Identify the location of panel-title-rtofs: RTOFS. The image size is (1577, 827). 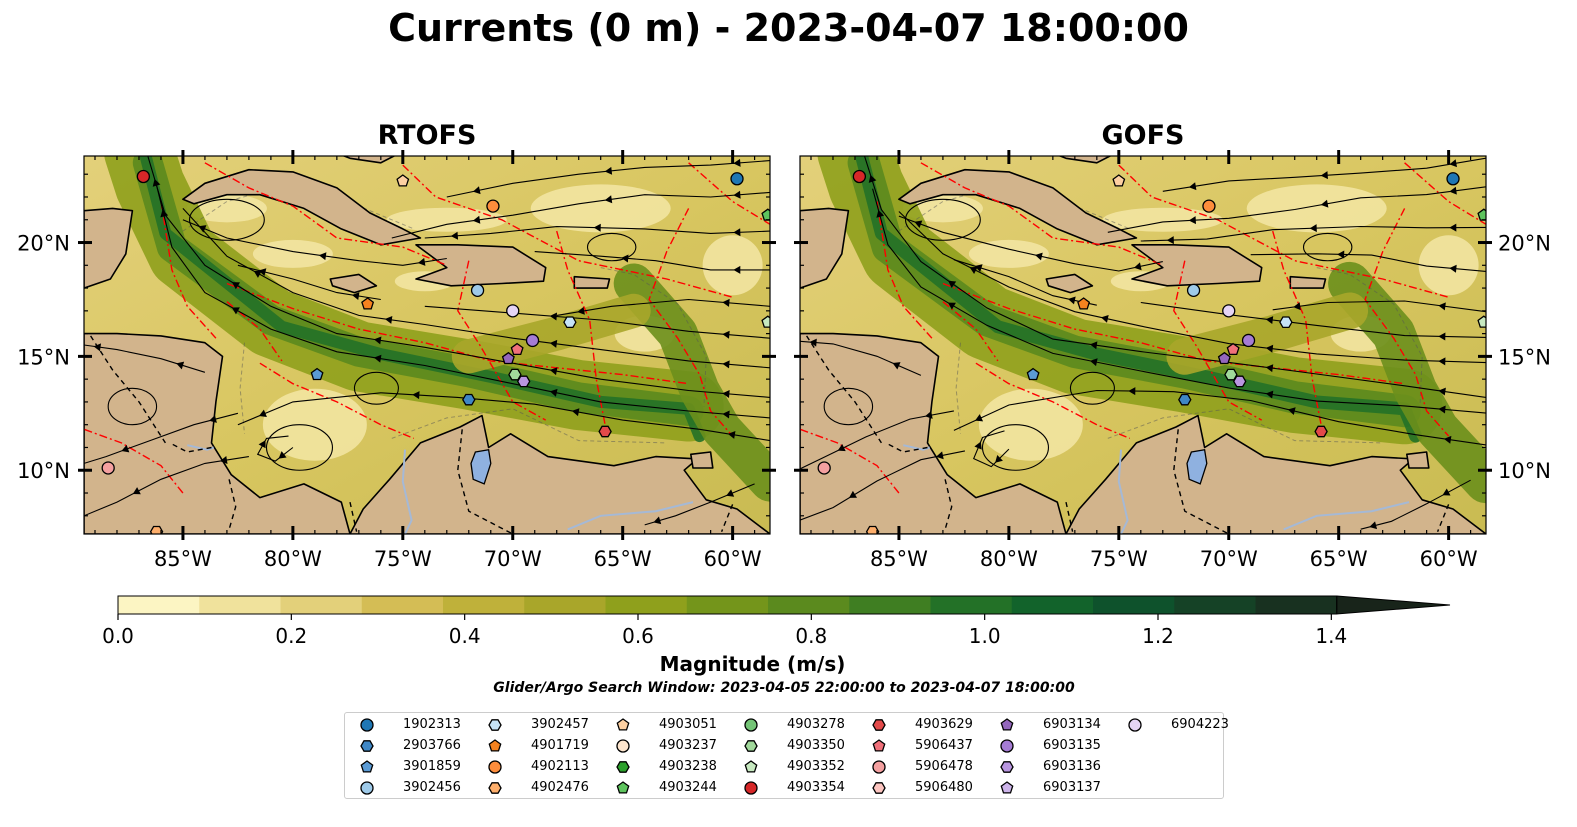
(427, 135).